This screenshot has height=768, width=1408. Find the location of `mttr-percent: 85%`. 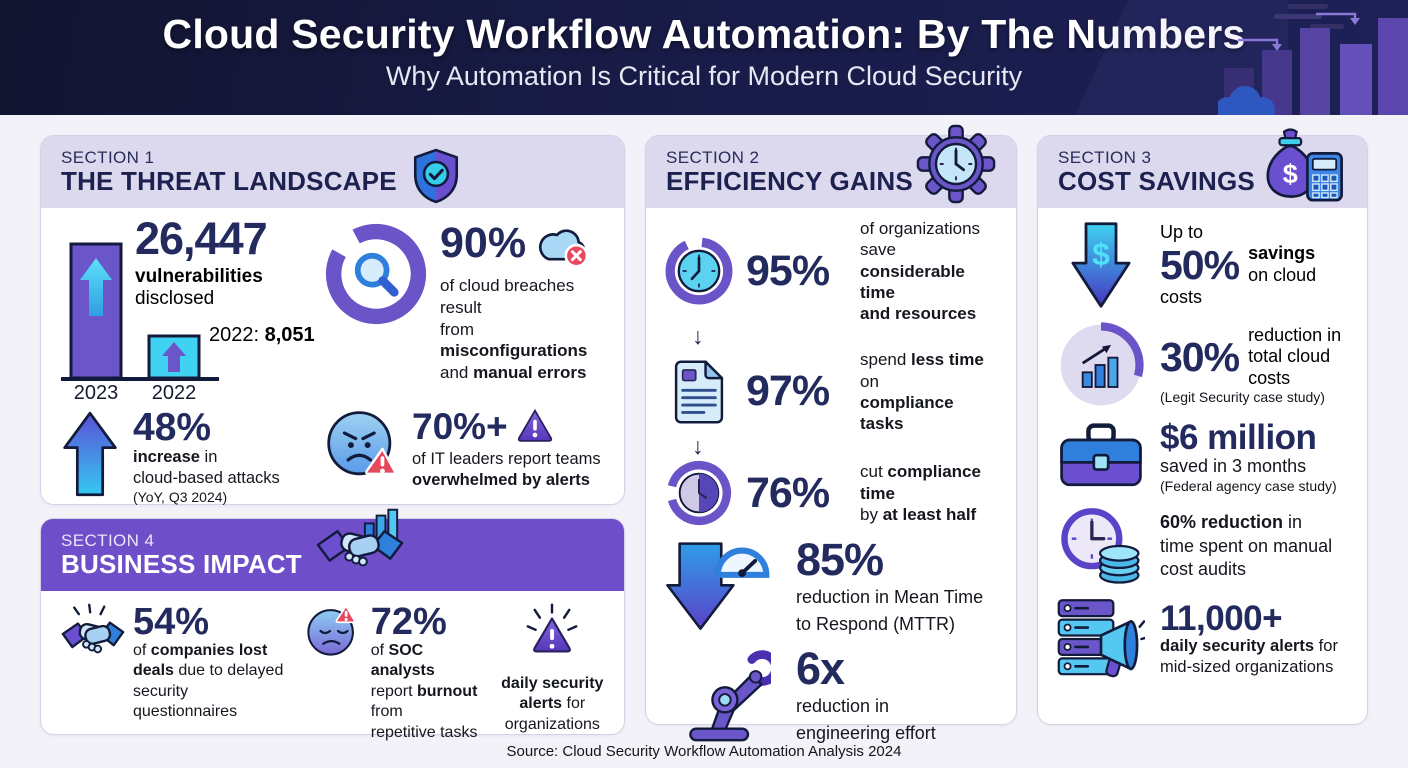

mttr-percent: 85% is located at coordinates (840, 560).